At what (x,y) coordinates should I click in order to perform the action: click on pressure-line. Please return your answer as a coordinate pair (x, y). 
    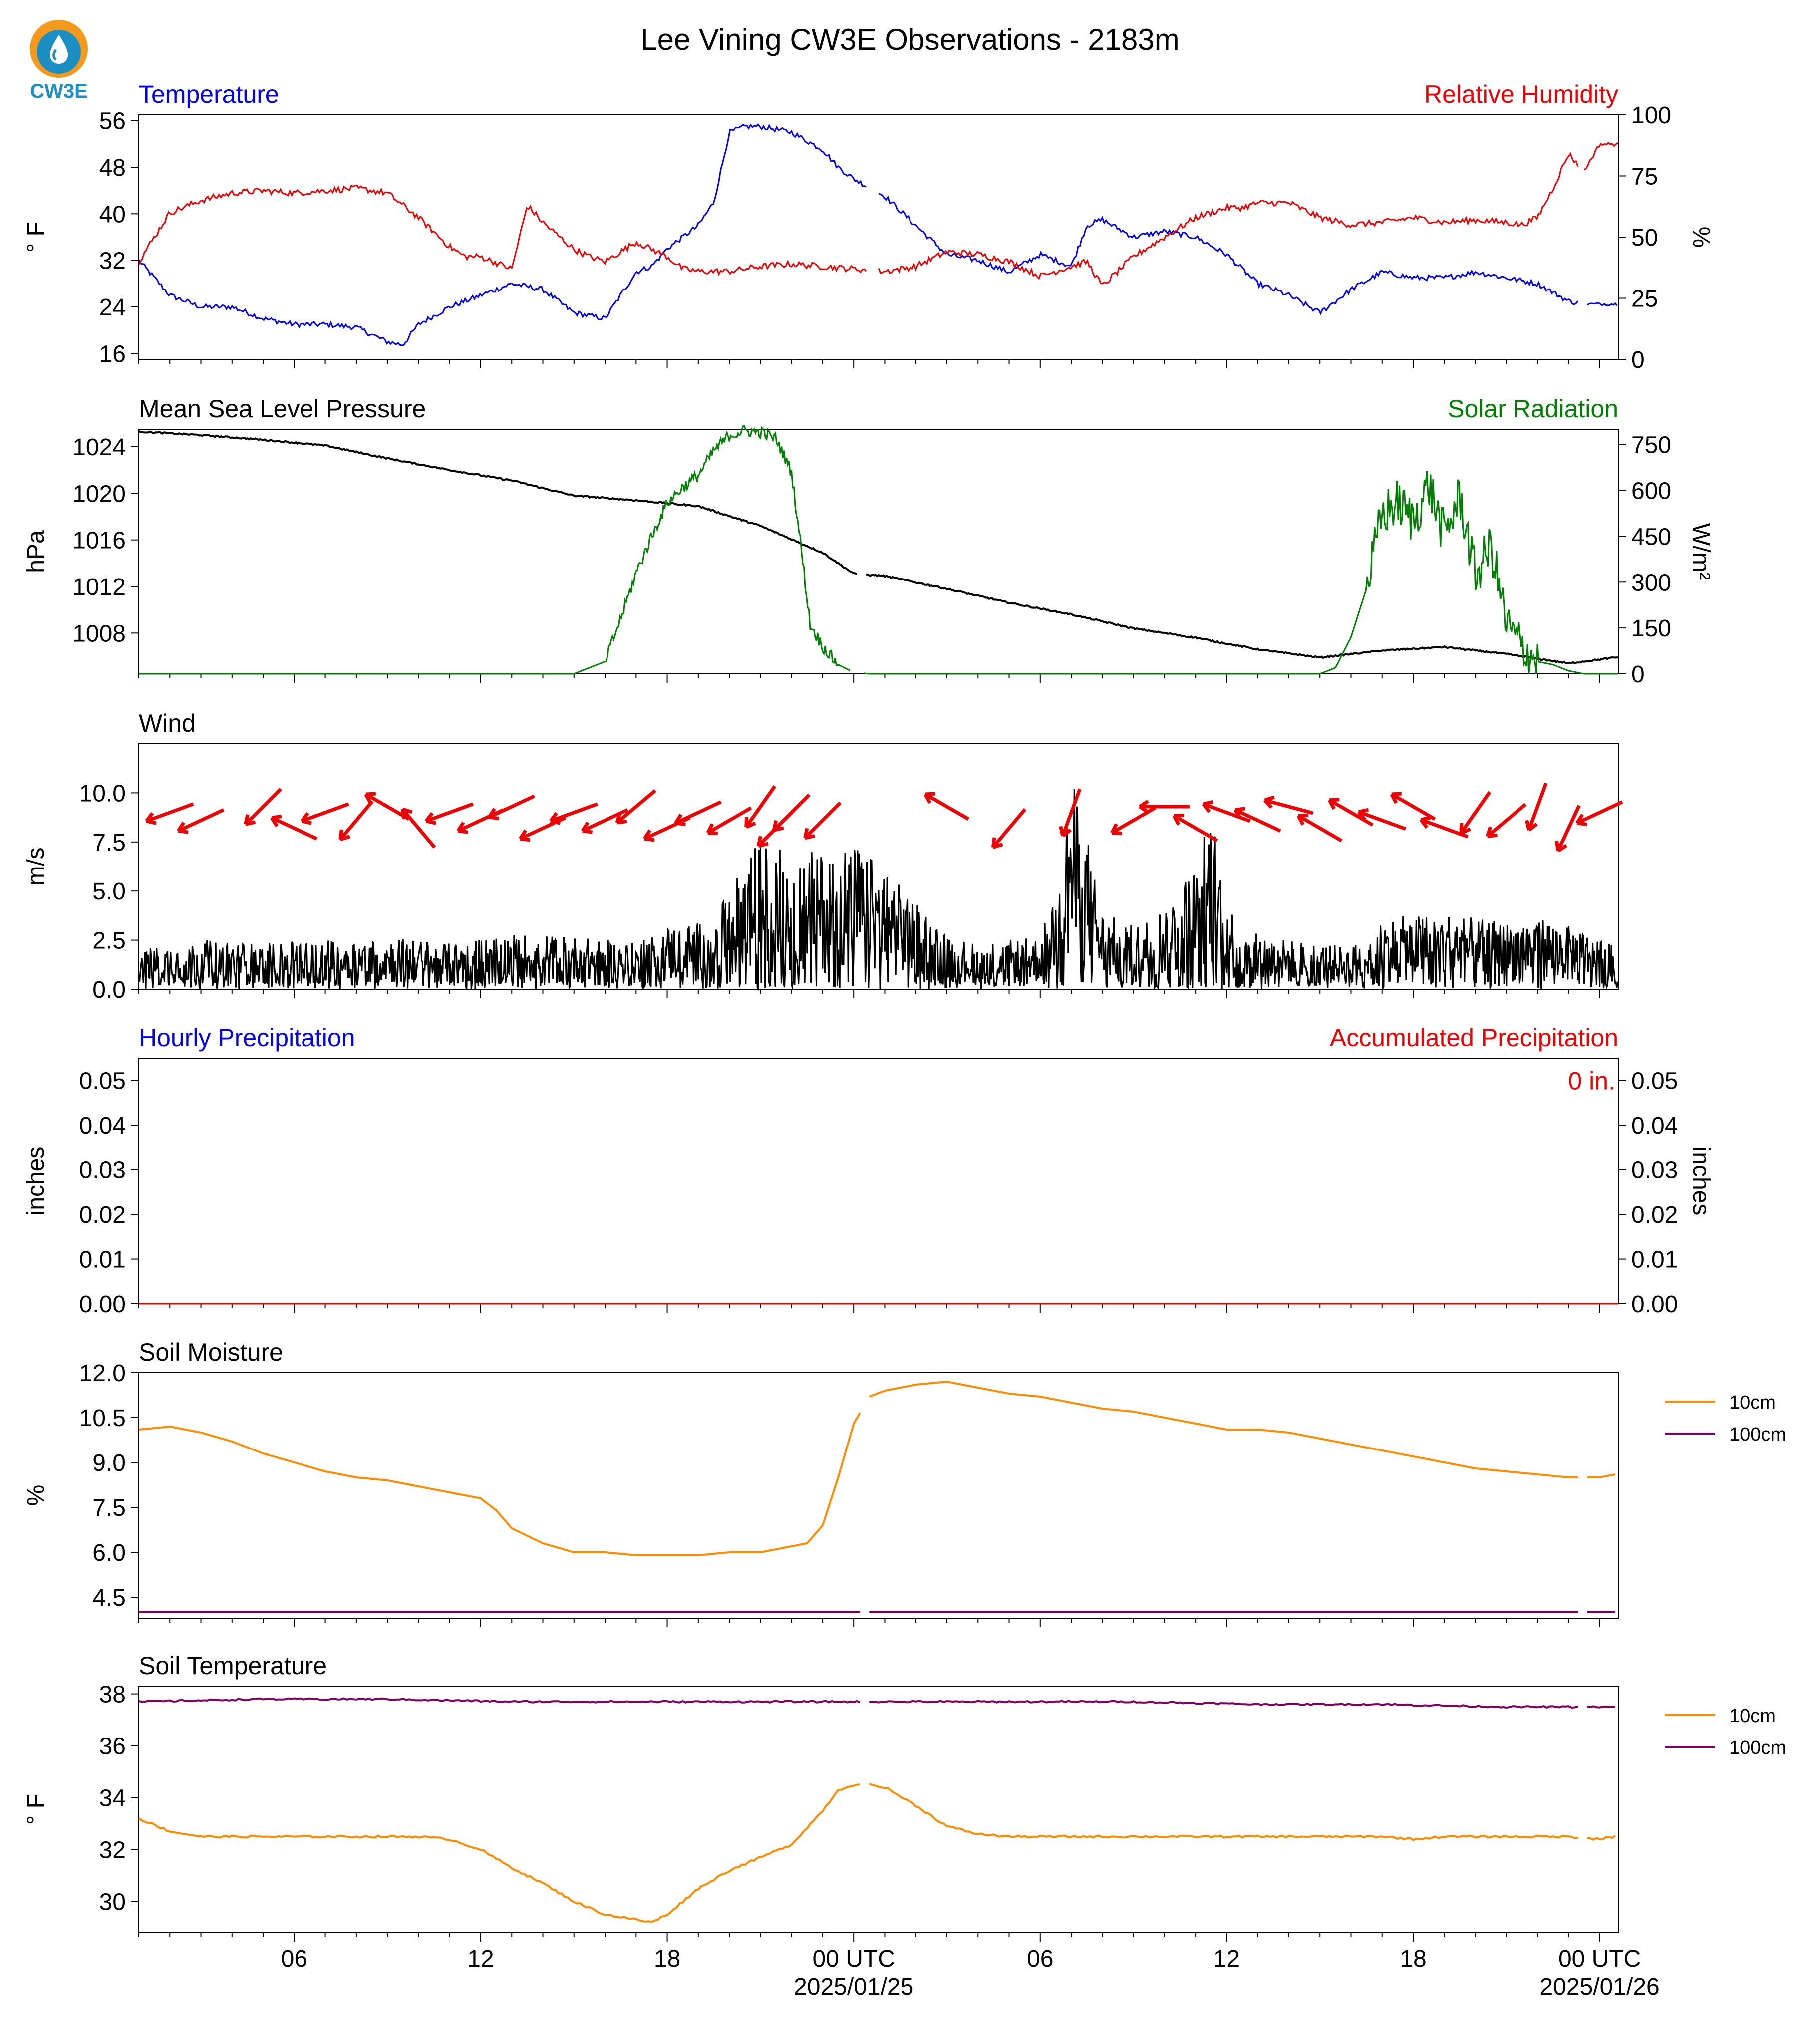
    Looking at the image, I should click on (1242, 618).